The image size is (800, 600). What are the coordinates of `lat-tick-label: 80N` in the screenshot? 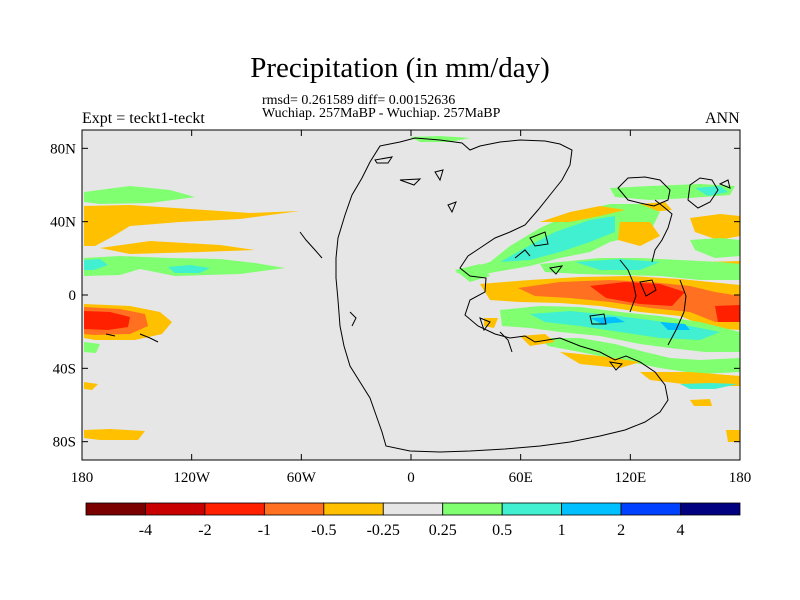 It's located at (63, 149).